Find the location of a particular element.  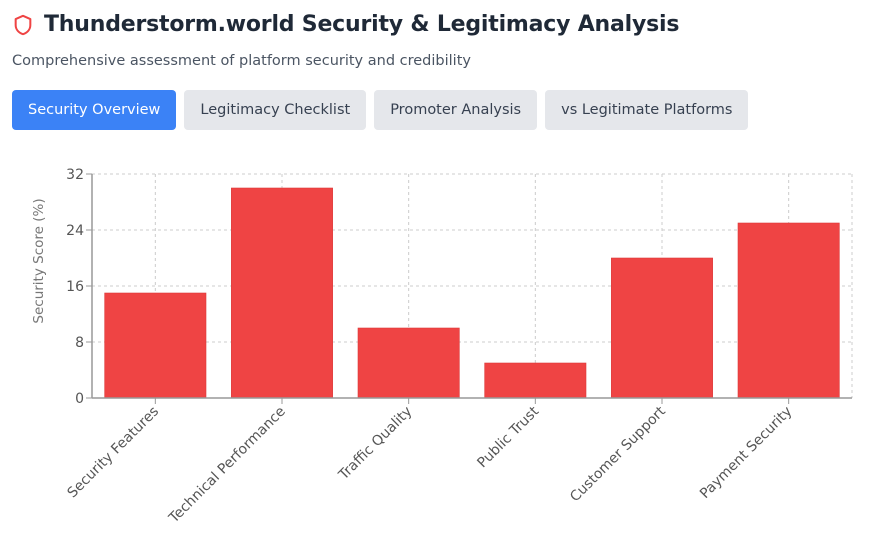

y-tick-label: 8 is located at coordinates (79, 343).